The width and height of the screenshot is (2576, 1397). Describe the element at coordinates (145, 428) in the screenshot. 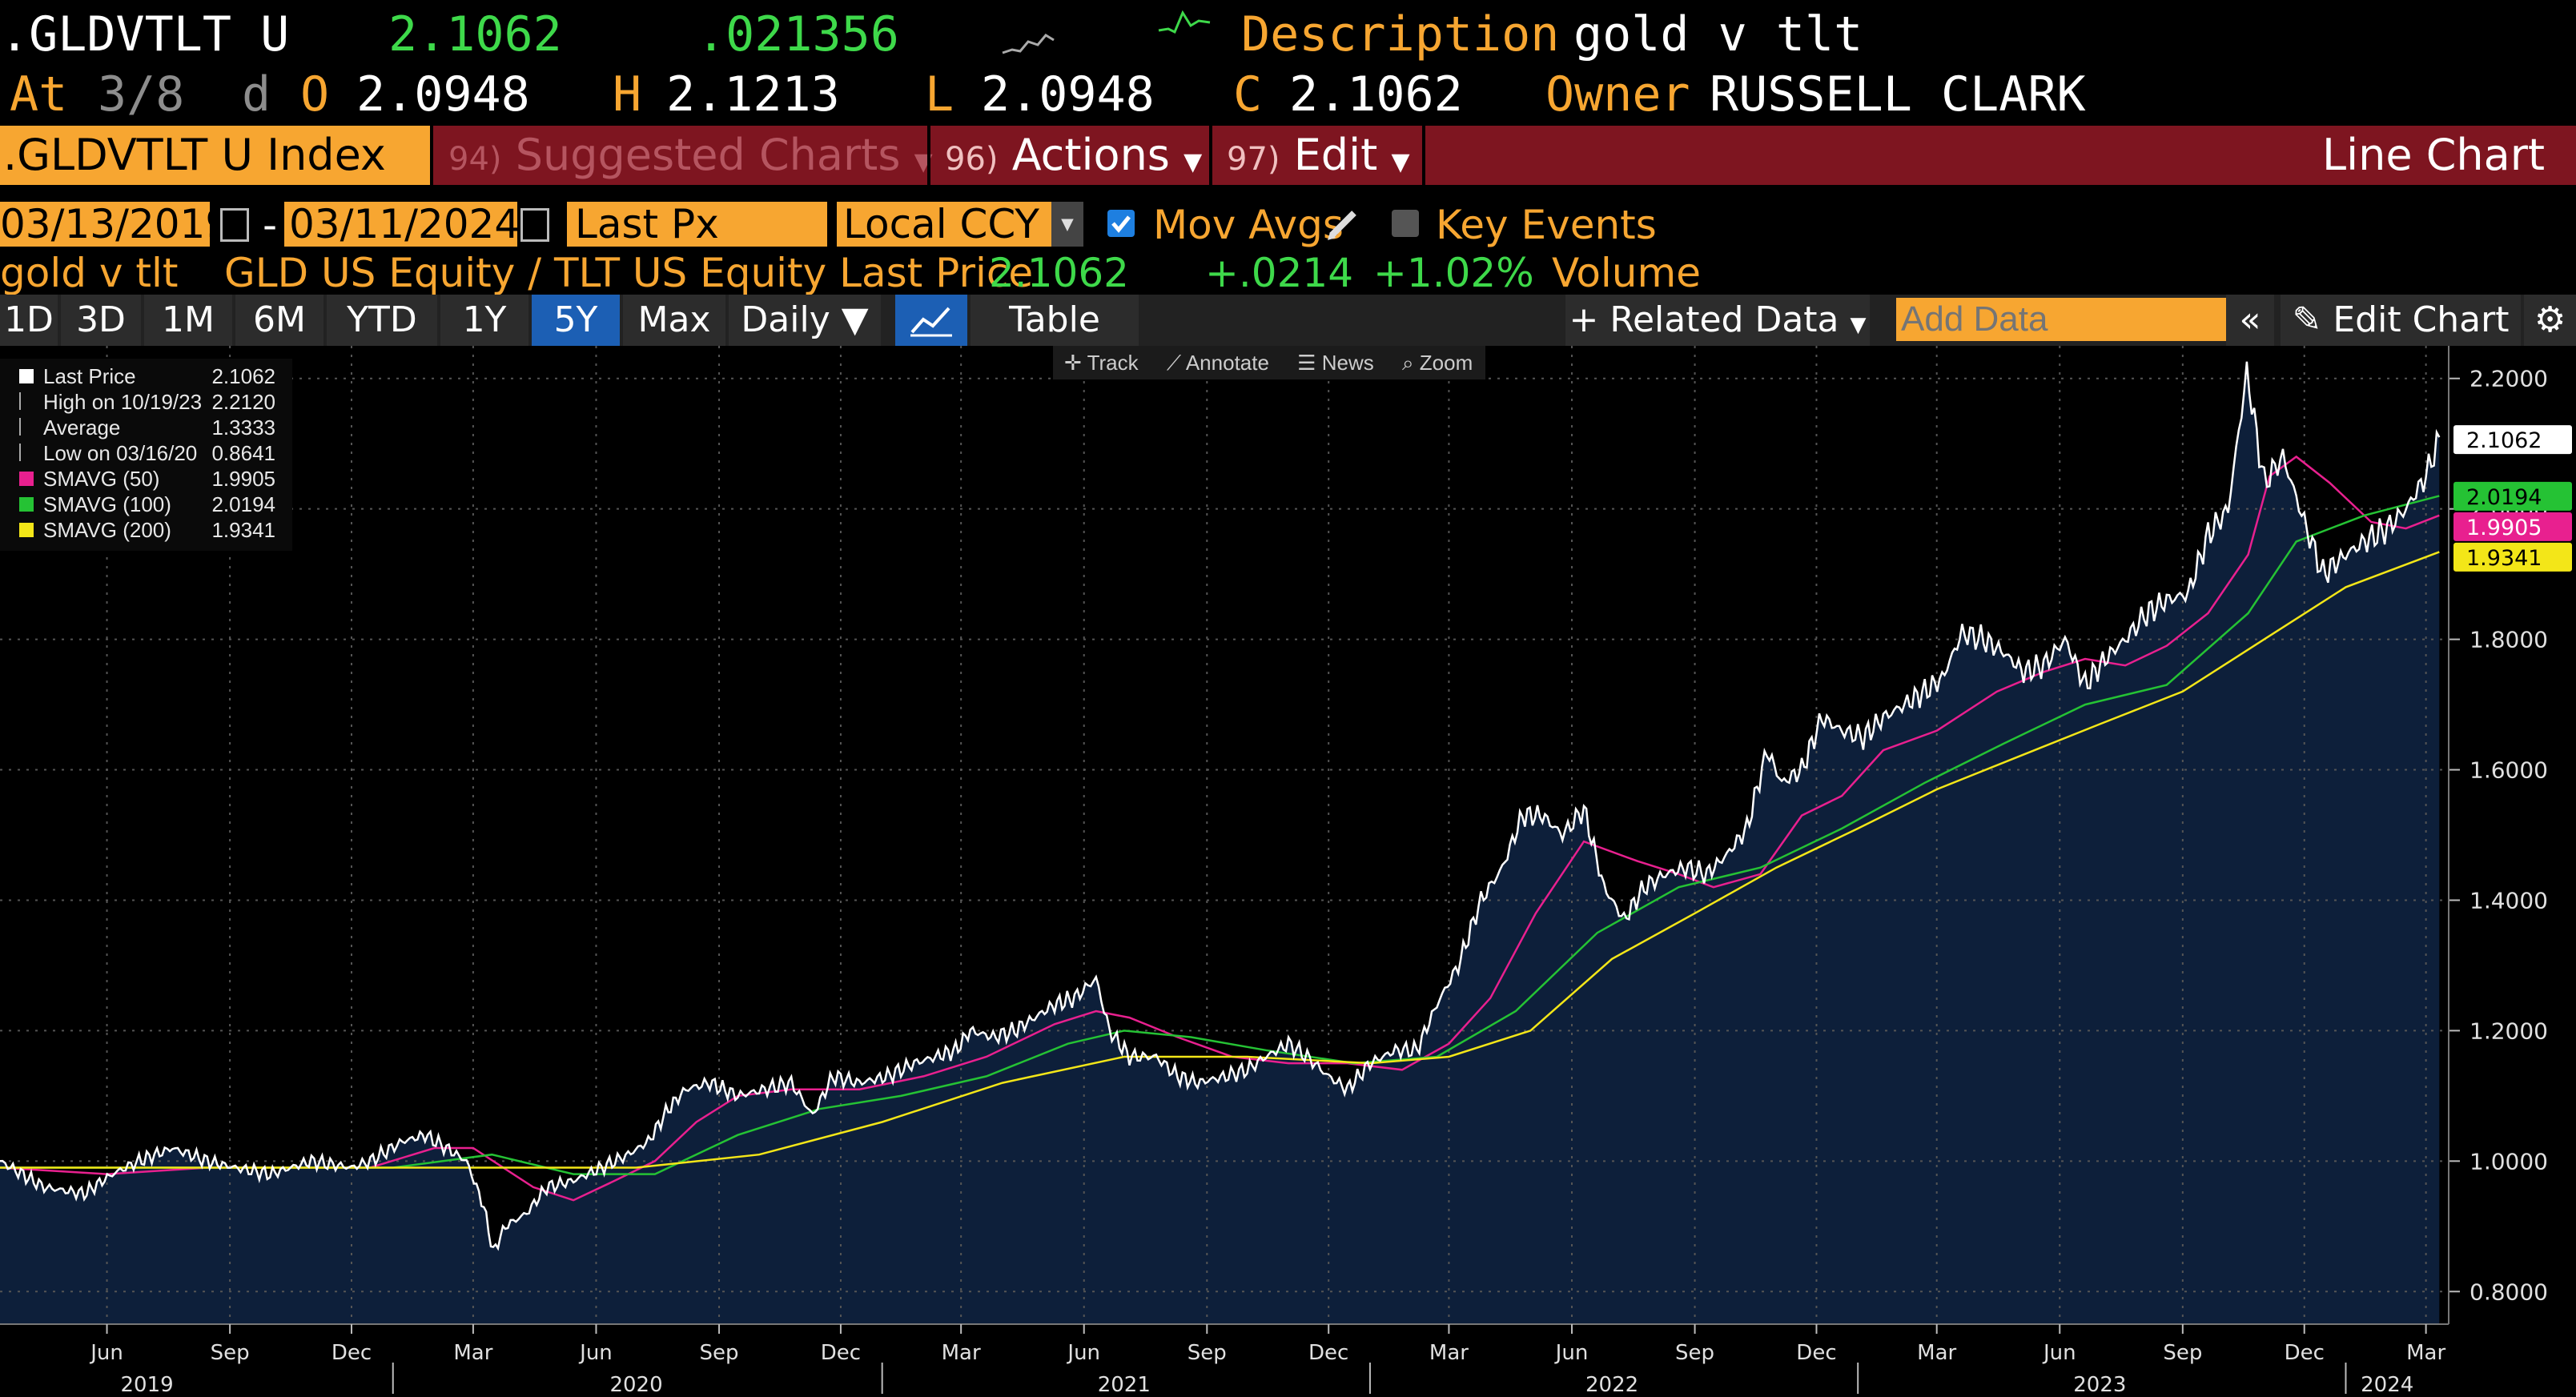

I see `legend-item: Average 1.3333` at that location.